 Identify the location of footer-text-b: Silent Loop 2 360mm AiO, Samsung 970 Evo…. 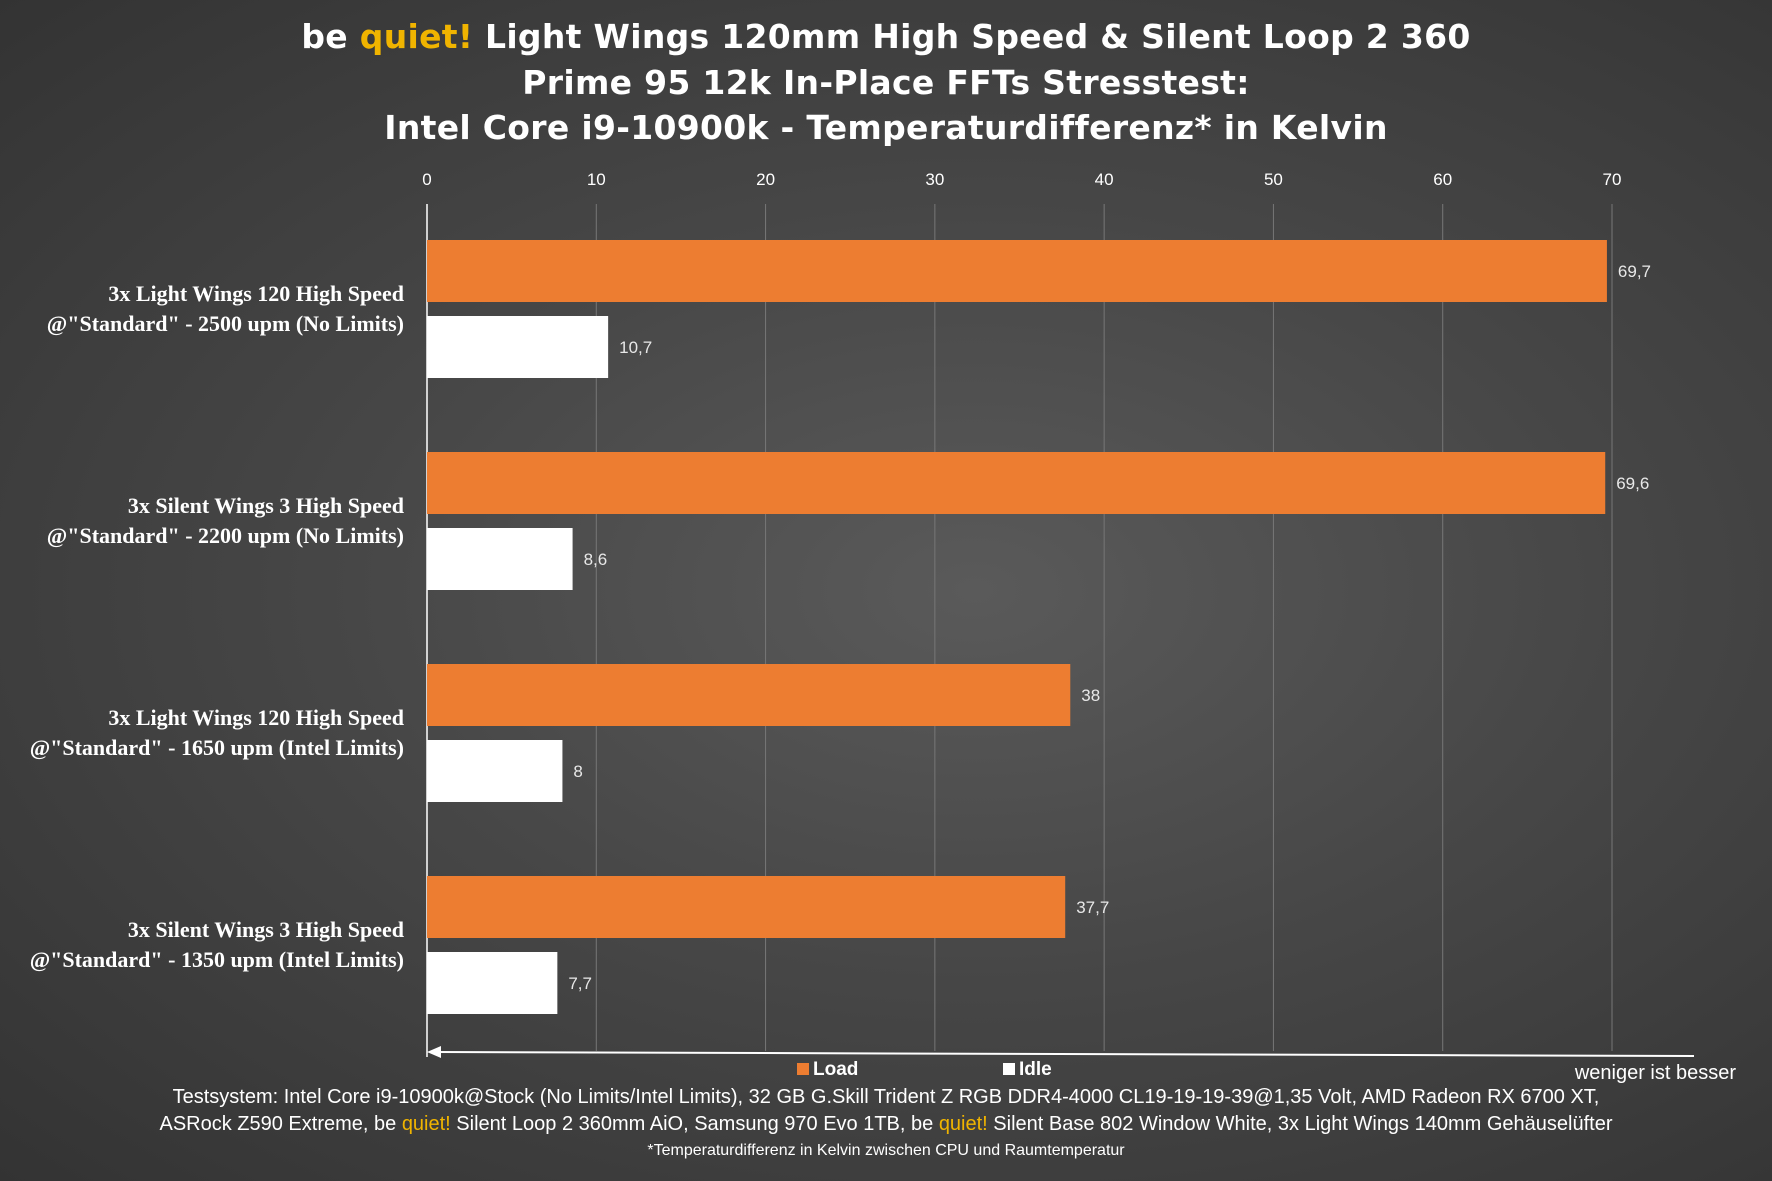
(694, 1124).